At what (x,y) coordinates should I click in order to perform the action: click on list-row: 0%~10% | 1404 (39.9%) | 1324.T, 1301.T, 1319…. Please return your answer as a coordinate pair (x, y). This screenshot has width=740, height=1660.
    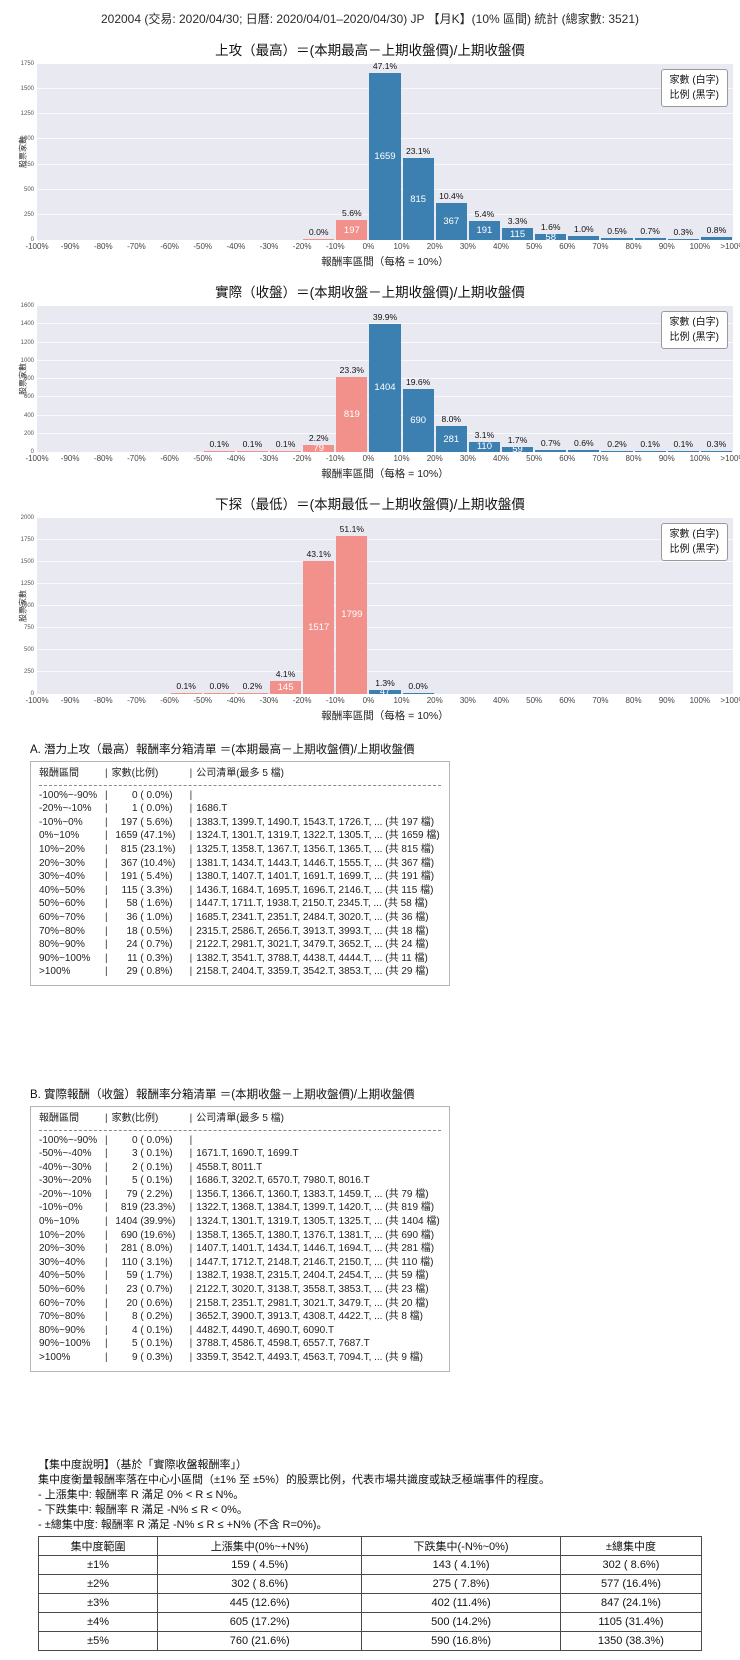
    Looking at the image, I should click on (240, 1222).